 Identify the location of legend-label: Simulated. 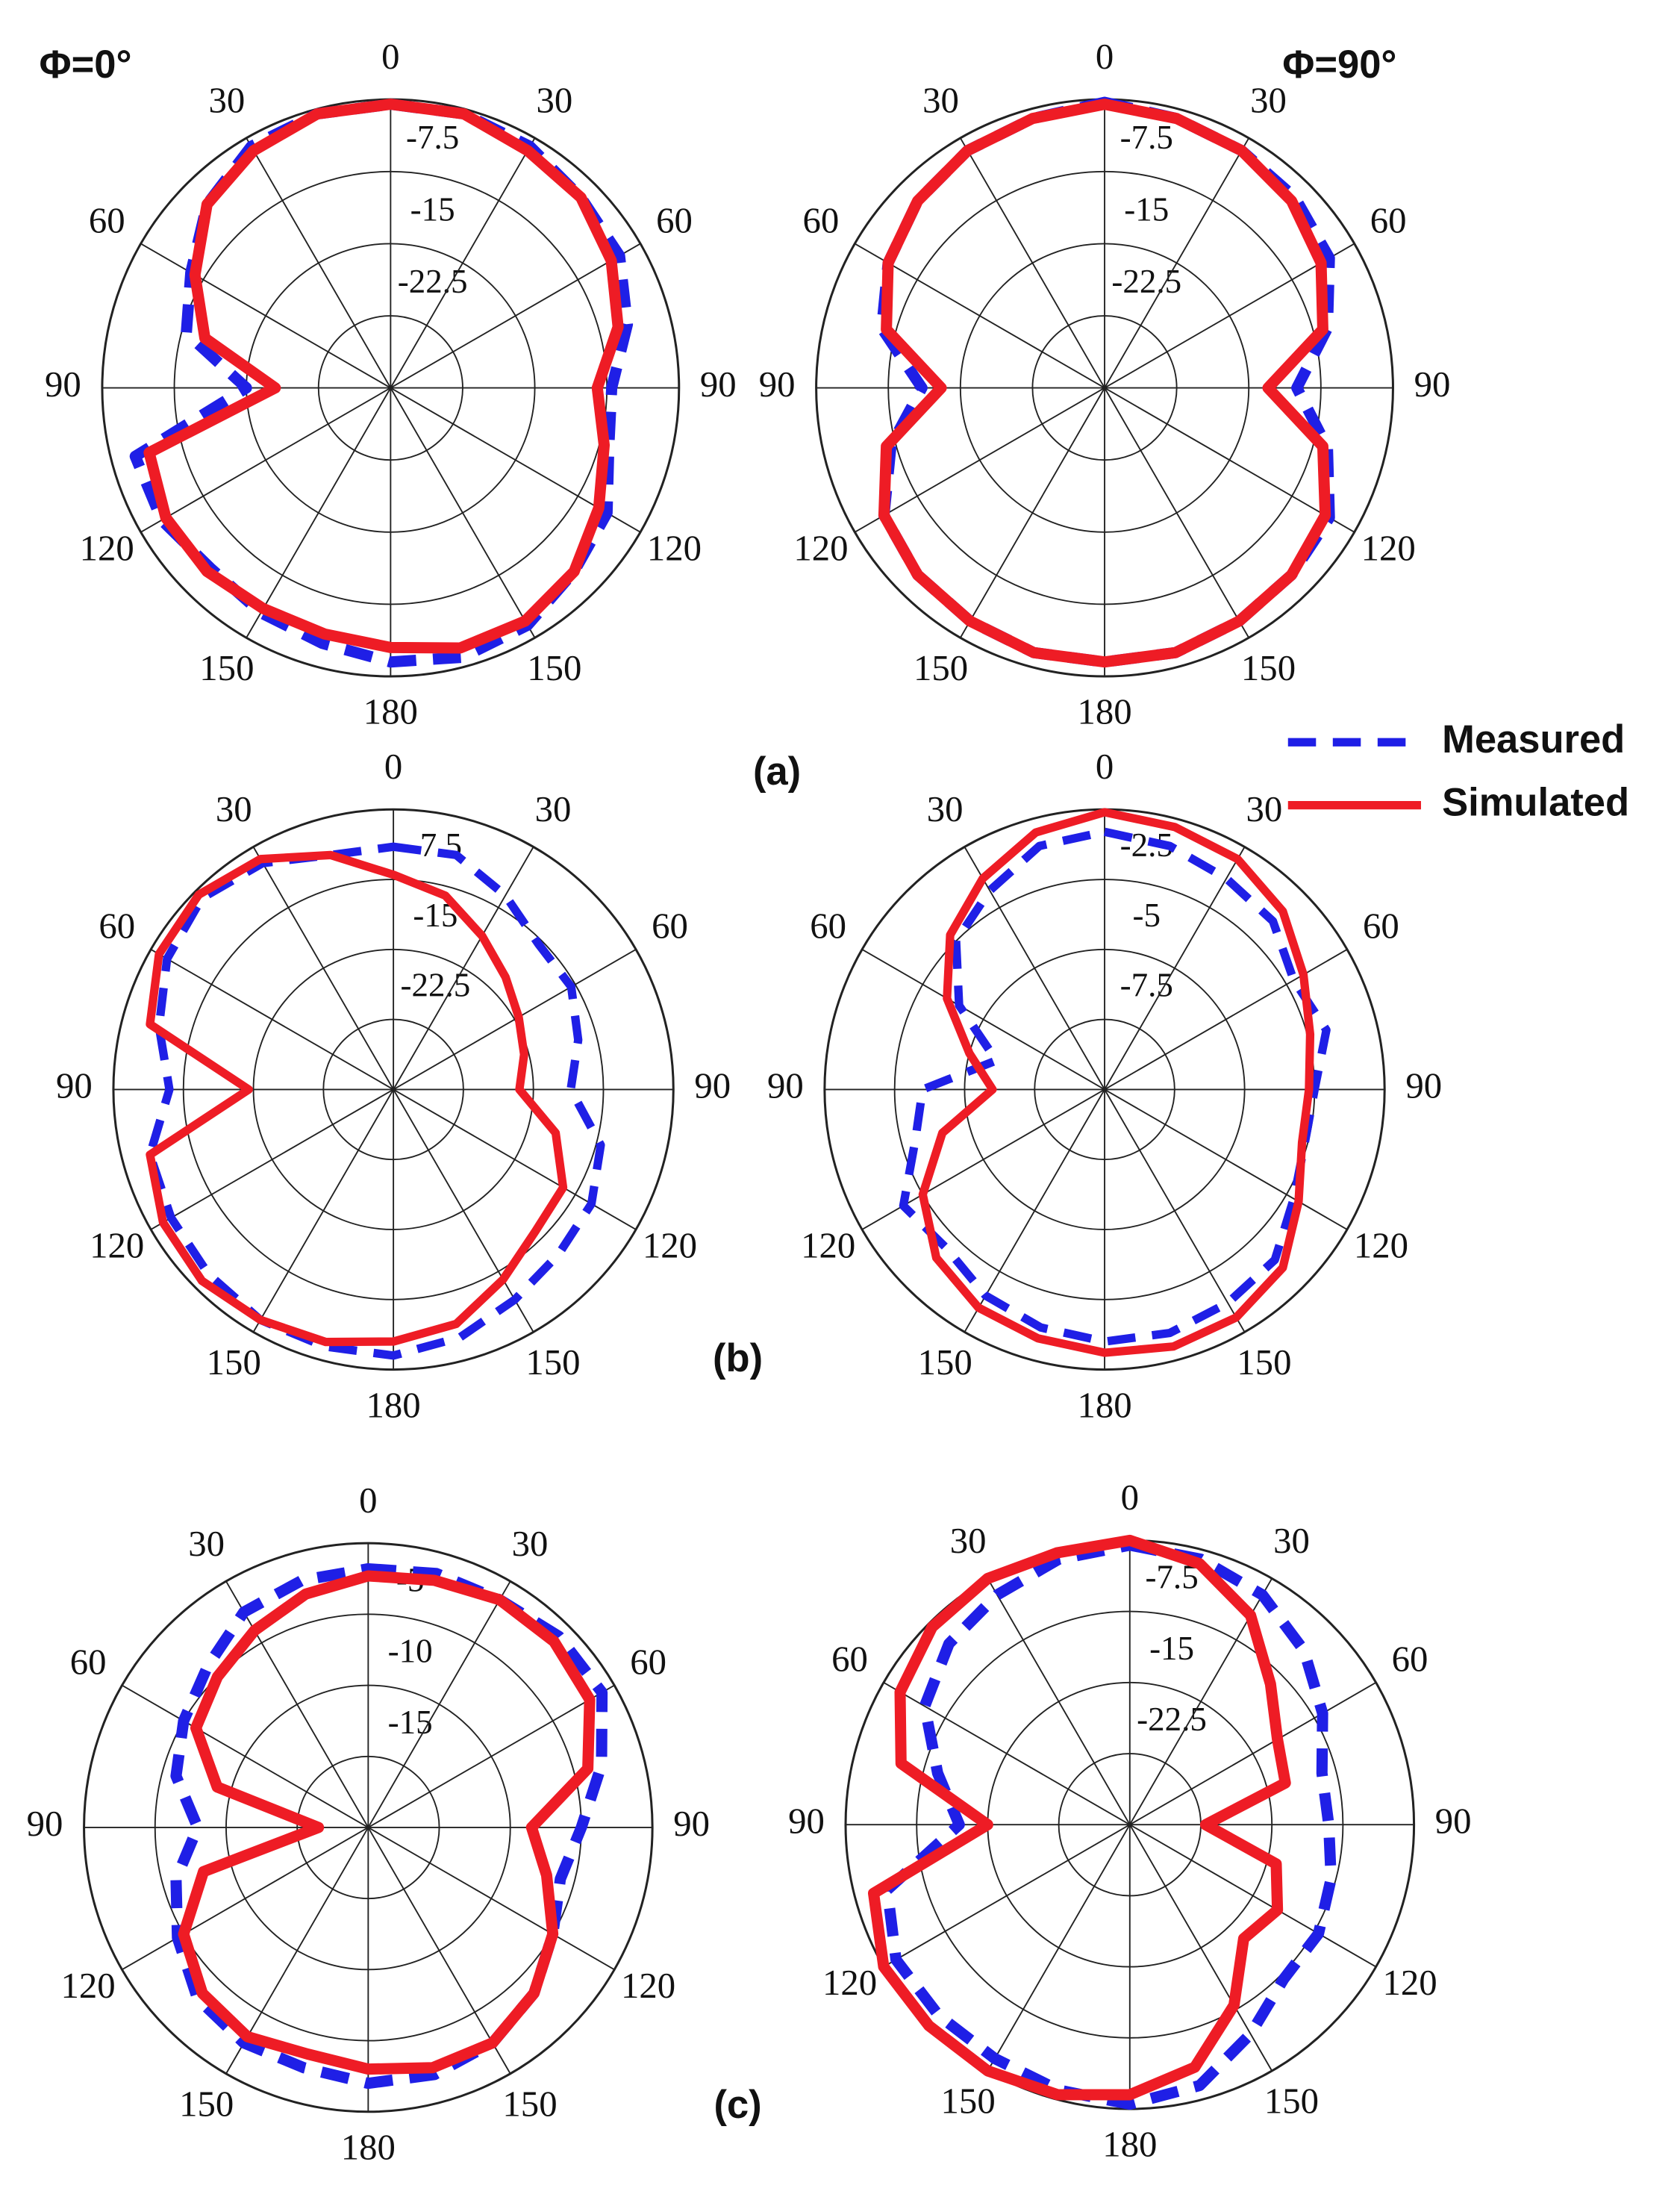
(1535, 802).